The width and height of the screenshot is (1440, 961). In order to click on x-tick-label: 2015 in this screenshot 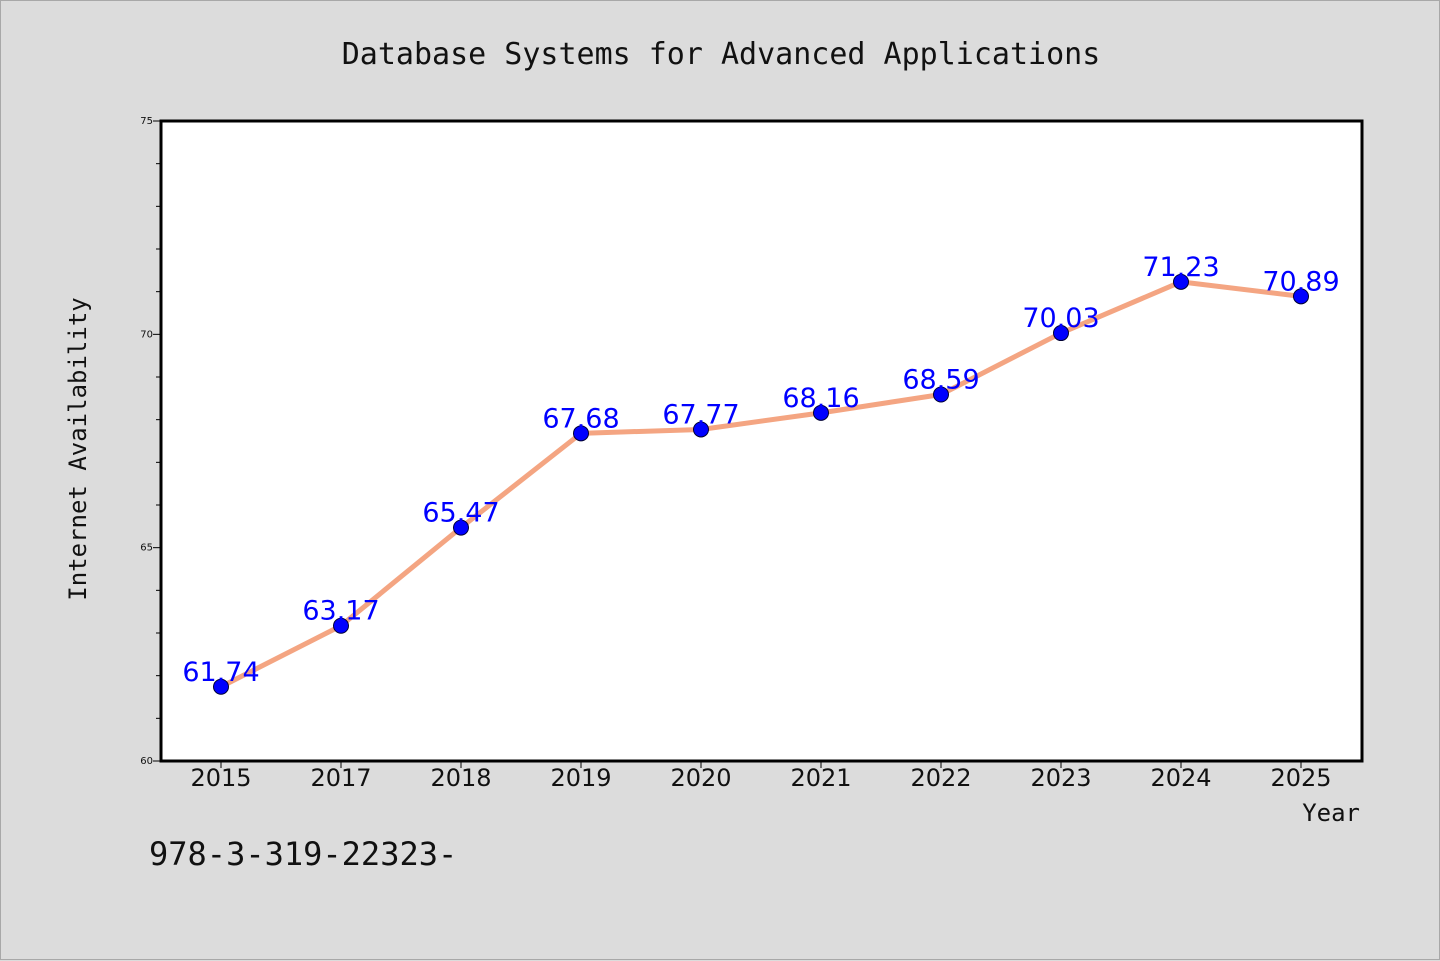, I will do `click(220, 778)`.